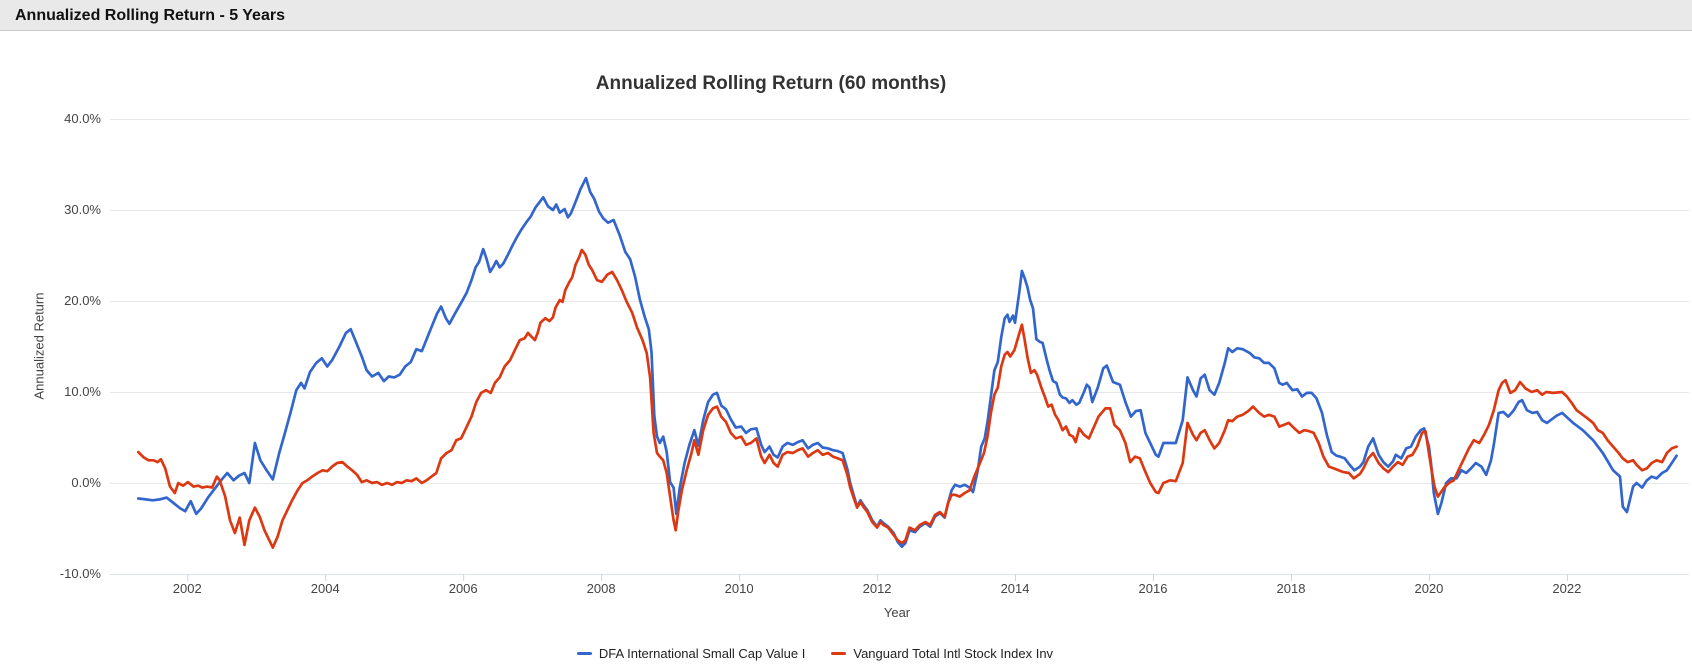 This screenshot has height=669, width=1692. What do you see at coordinates (953, 653) in the screenshot?
I see `legend-label: Vanguard Total Intl Stock Index Inv` at bounding box center [953, 653].